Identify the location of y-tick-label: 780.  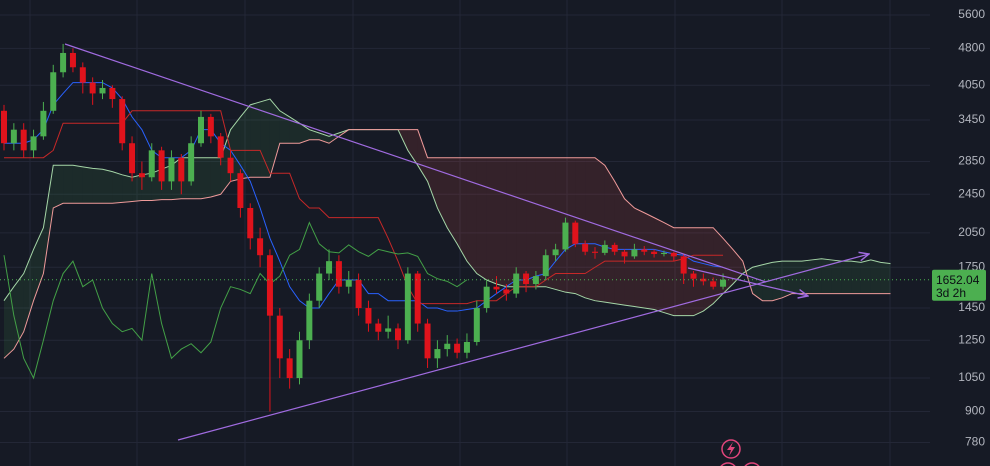
(975, 442).